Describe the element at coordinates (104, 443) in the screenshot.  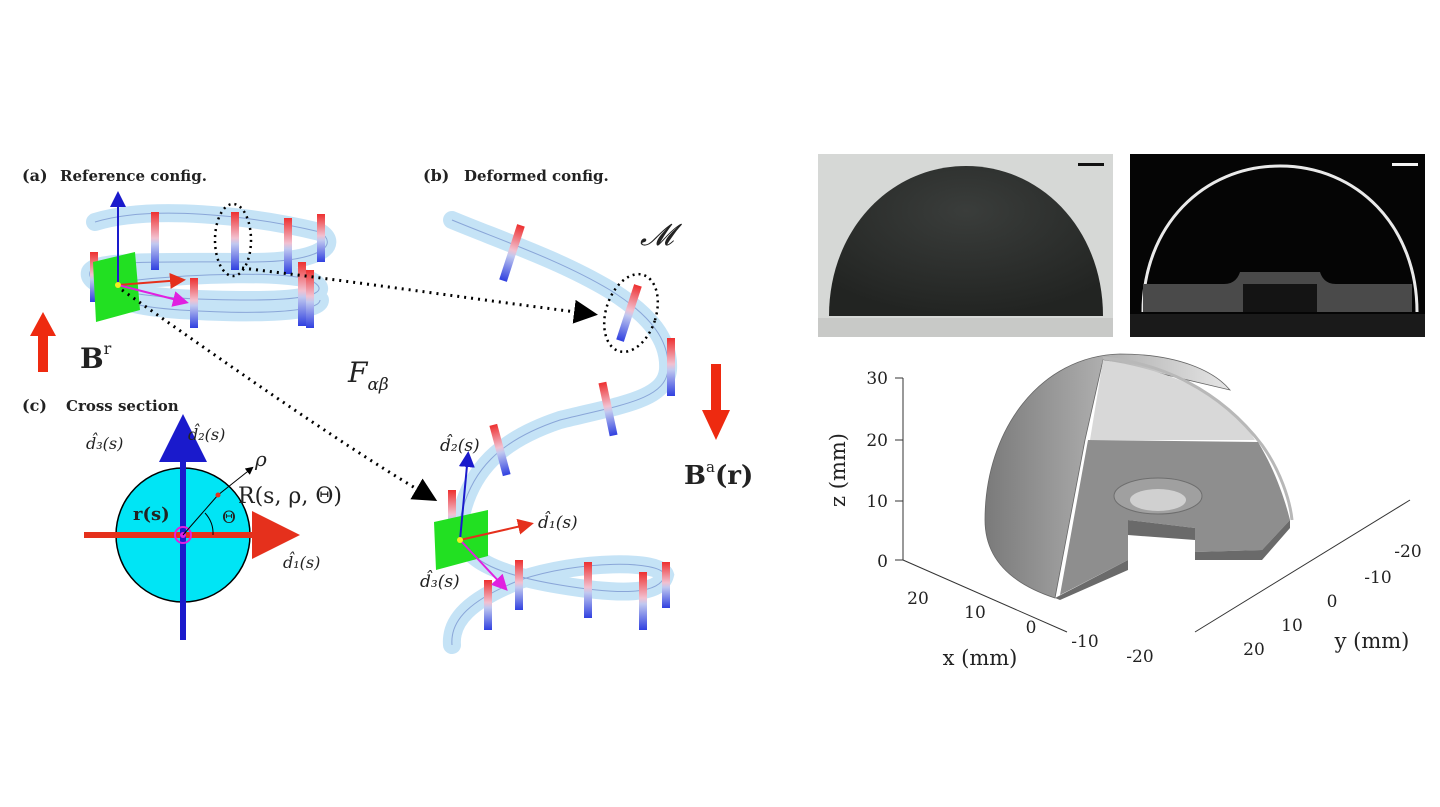
I see `d3-label-c: d̂₃(s)` at that location.